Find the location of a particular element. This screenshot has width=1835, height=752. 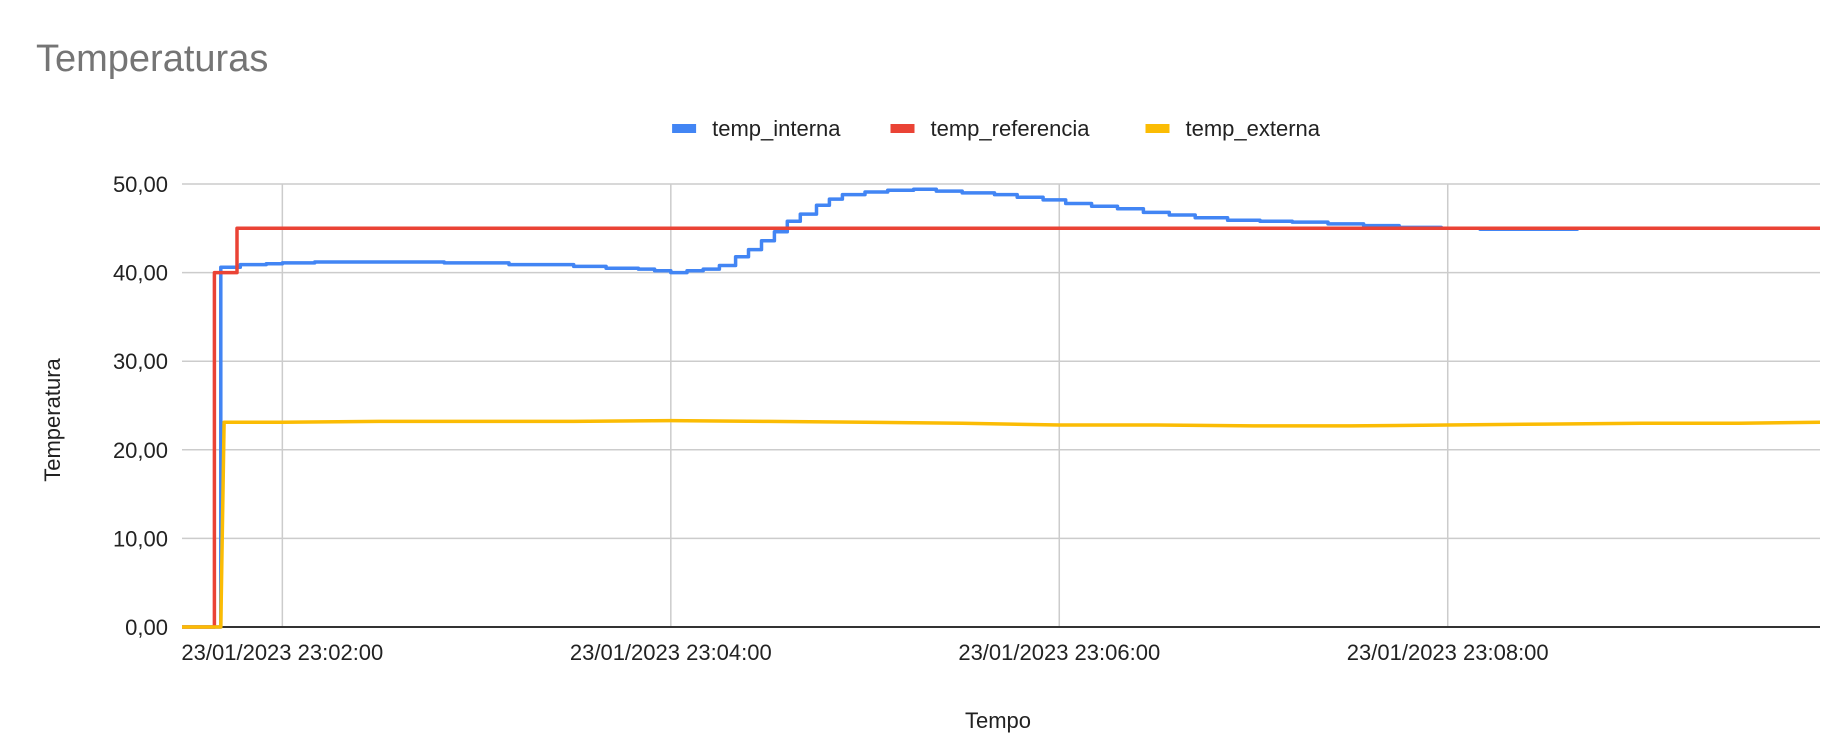

y-tick-label: 40,00 is located at coordinates (140, 273).